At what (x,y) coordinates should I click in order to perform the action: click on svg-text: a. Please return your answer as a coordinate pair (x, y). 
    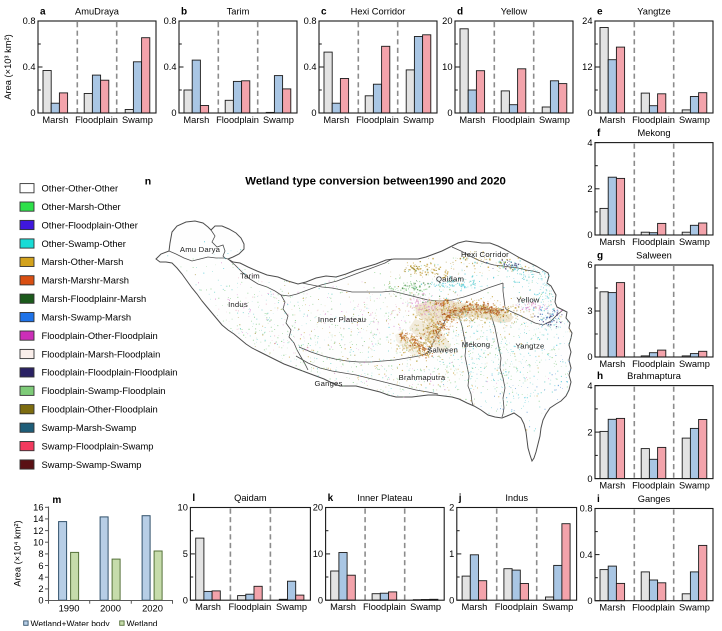
    Looking at the image, I should click on (43, 12).